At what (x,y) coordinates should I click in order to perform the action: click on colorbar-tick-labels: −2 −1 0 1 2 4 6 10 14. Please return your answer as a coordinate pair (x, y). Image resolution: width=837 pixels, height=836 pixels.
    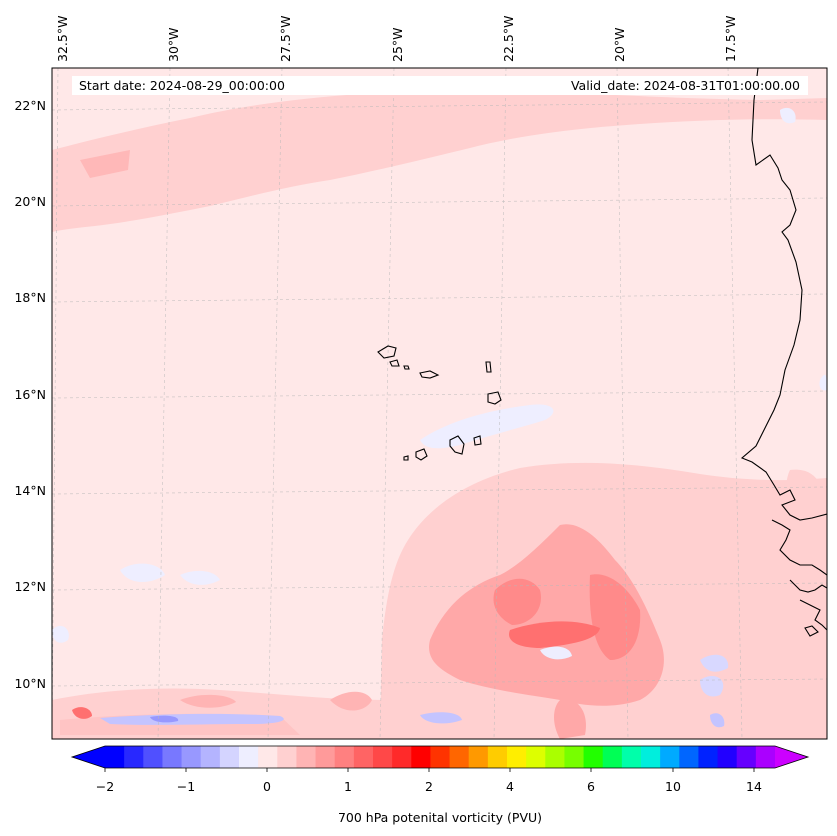
    Looking at the image, I should click on (429, 786).